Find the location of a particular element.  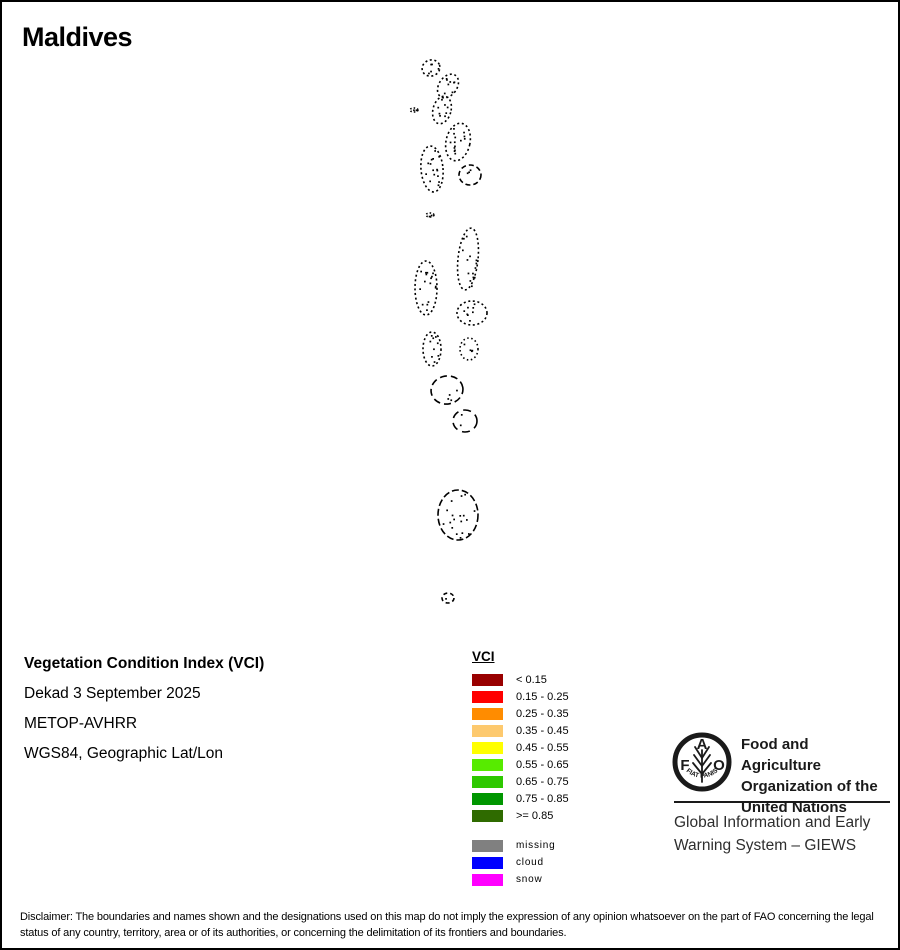

legend-row: 0.75 - 0.85 is located at coordinates (520, 798).